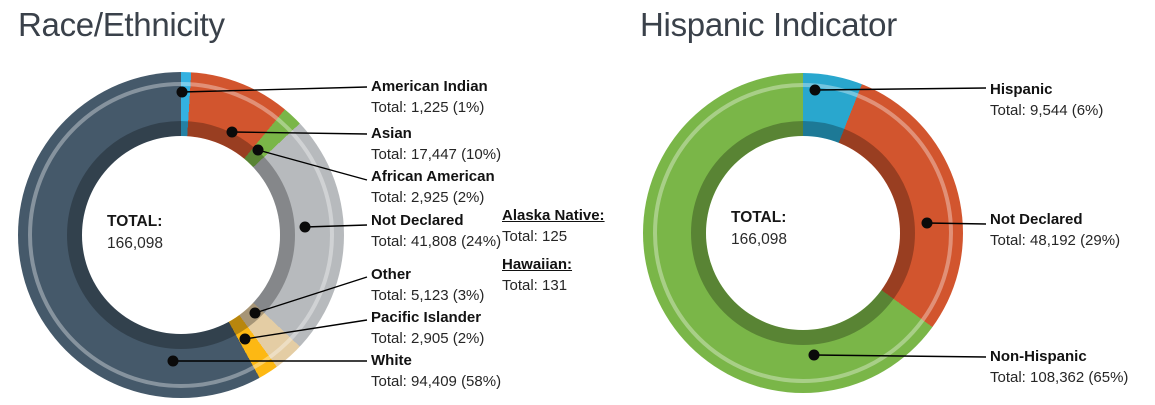  I want to click on slice-total: Total: 41,808 (24%), so click(436, 241).